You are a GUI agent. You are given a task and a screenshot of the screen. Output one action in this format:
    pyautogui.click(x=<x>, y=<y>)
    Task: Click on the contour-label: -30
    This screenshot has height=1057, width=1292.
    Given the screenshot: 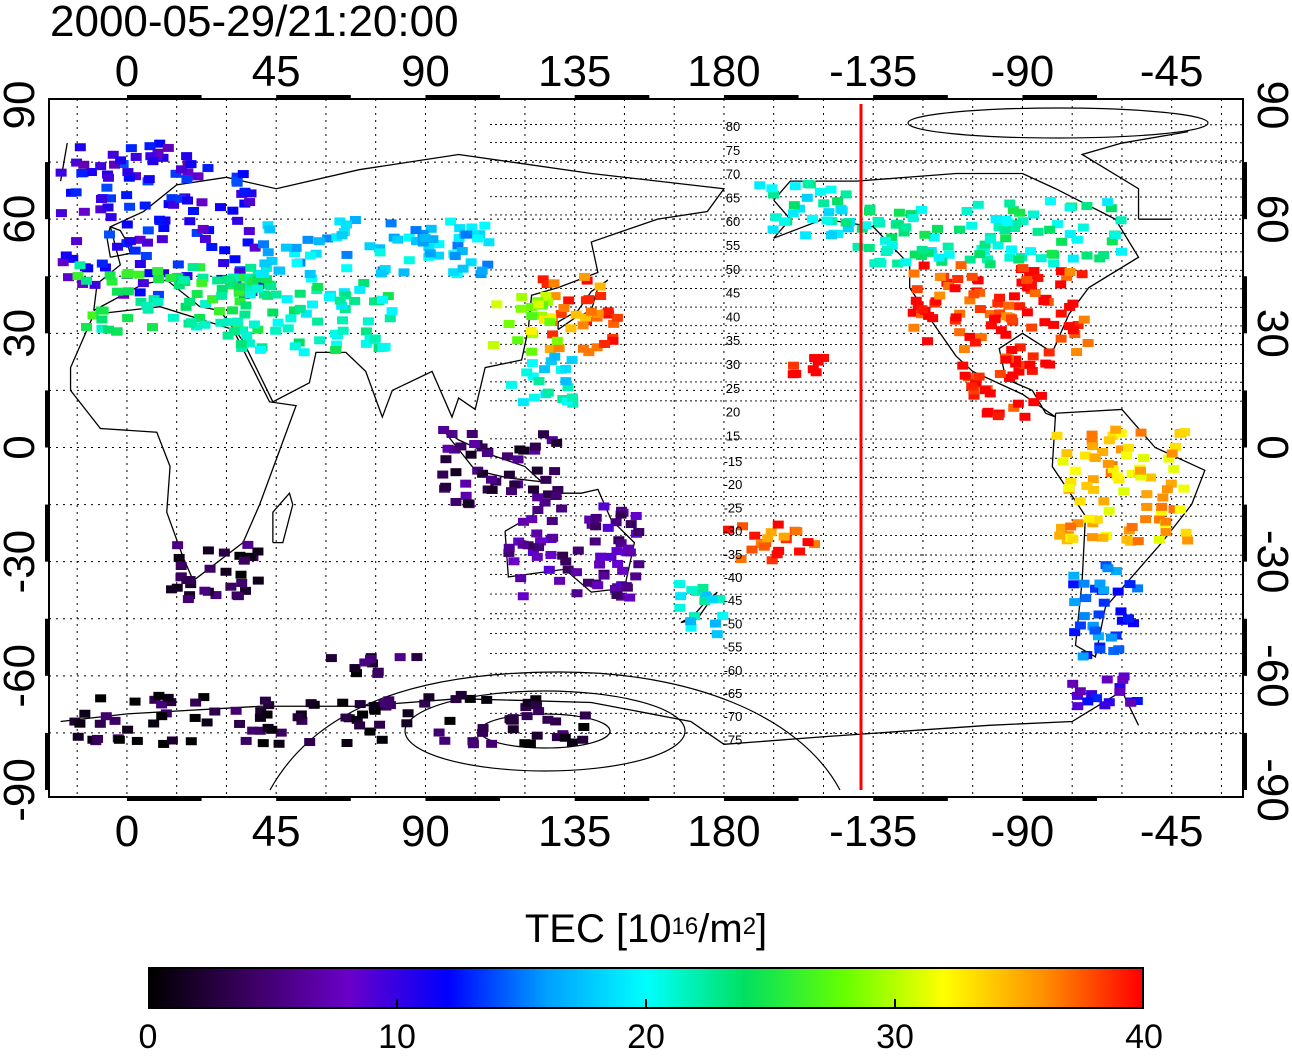 What is the action you would take?
    pyautogui.click(x=733, y=531)
    